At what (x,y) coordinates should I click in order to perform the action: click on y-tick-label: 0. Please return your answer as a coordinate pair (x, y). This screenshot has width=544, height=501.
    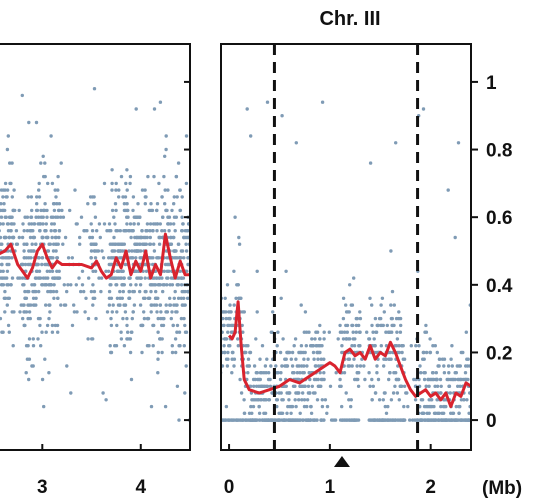
    Looking at the image, I should click on (491, 421).